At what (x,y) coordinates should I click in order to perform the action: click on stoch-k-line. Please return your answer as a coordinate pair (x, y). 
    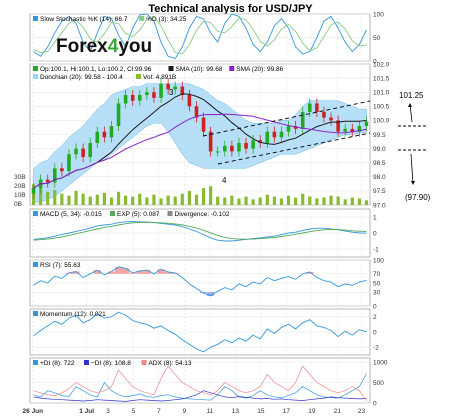
    Looking at the image, I should click on (200, 36).